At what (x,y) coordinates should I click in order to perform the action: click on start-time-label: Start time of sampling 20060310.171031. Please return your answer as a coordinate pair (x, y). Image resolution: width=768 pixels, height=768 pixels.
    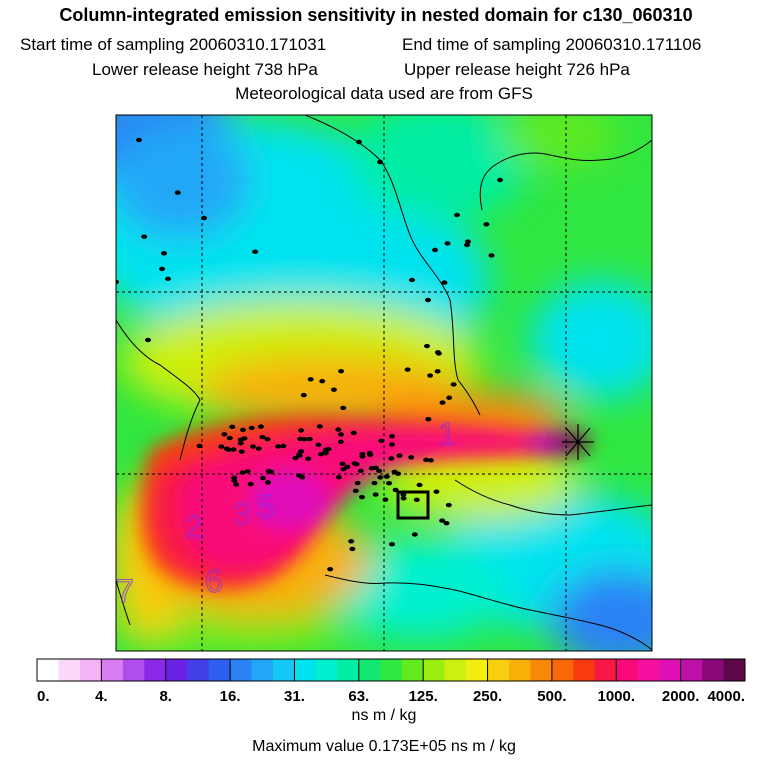
    Looking at the image, I should click on (173, 44).